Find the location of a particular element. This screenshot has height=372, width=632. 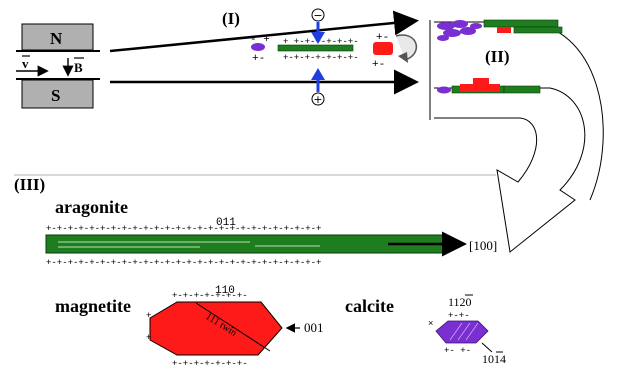

north-label: N is located at coordinates (56, 38).